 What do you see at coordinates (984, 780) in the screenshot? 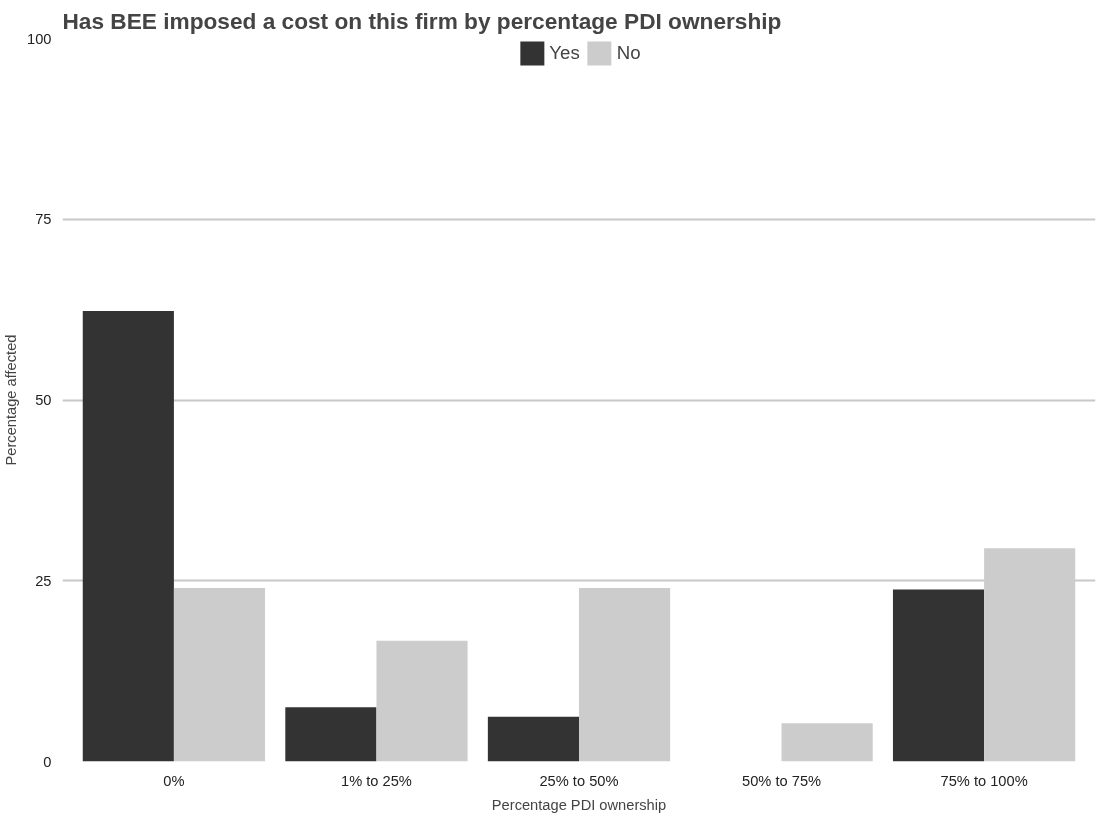
I see `x-tick-label: 75% to 100%` at bounding box center [984, 780].